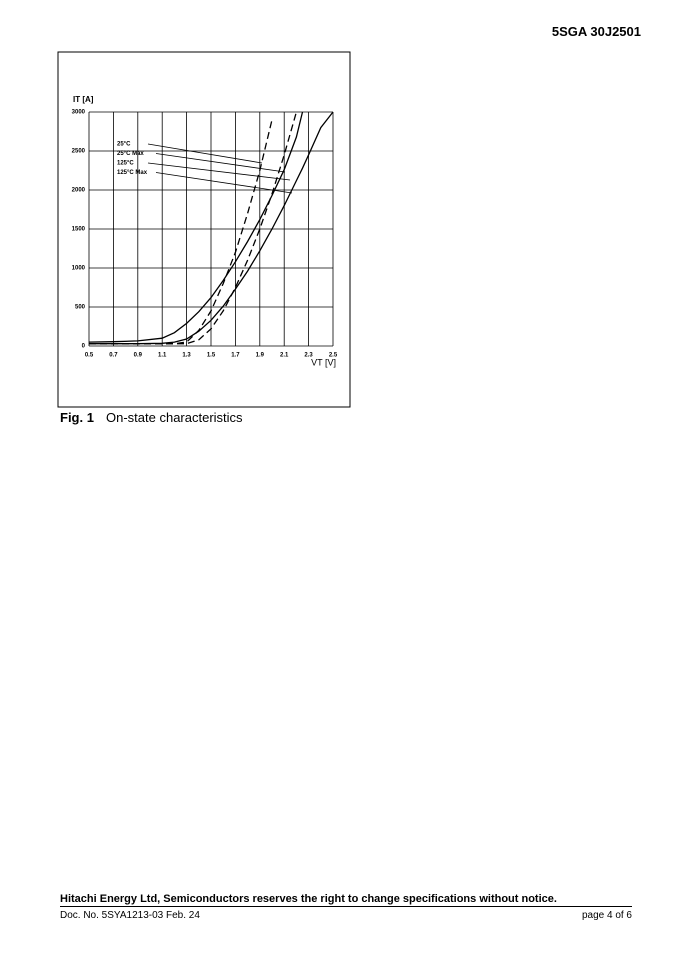 This screenshot has height=960, width=679. What do you see at coordinates (79, 152) in the screenshot?
I see `y-tick-label: 2500` at bounding box center [79, 152].